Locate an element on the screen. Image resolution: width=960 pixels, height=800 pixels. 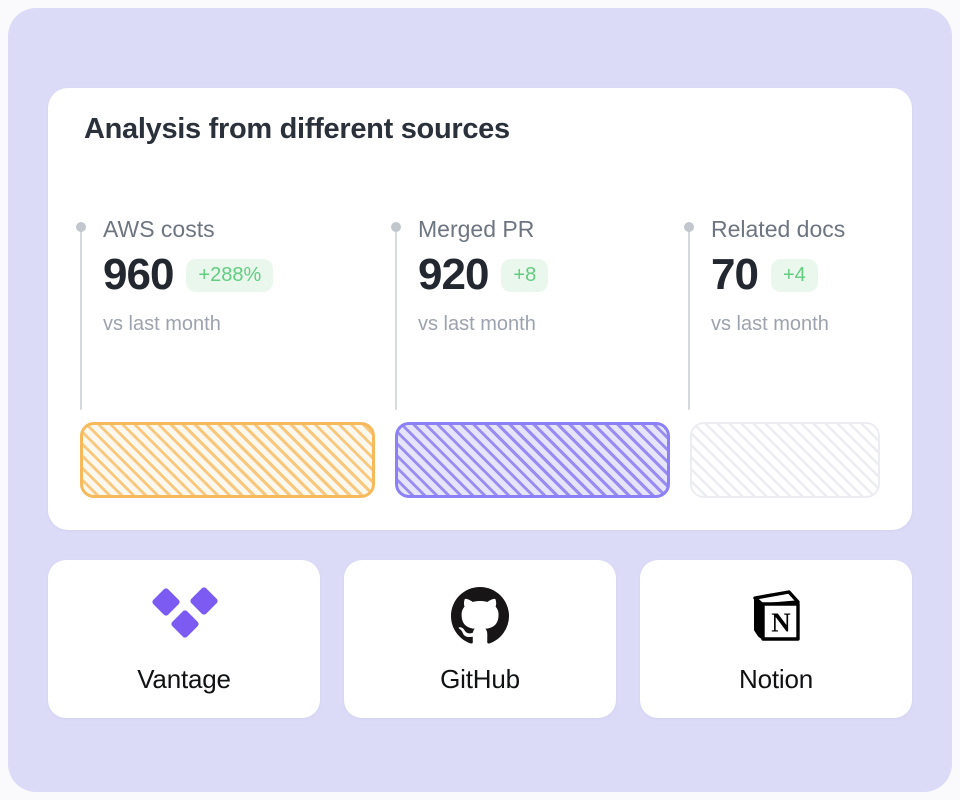
bar-aws-costs is located at coordinates (227, 460).